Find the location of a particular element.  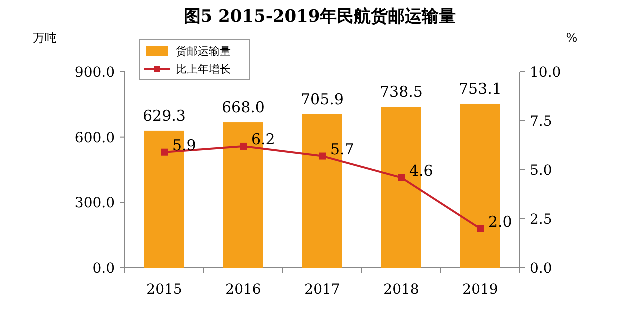

y2-tick-label: 0.0 is located at coordinates (541, 269).